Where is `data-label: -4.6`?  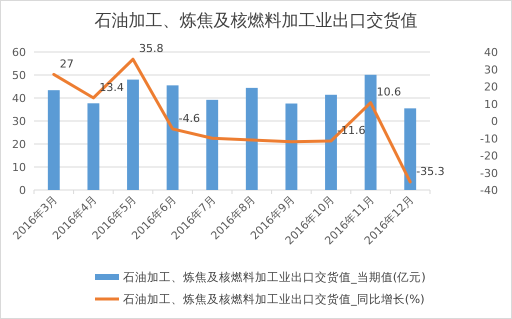
data-label: -4.6 is located at coordinates (189, 118).